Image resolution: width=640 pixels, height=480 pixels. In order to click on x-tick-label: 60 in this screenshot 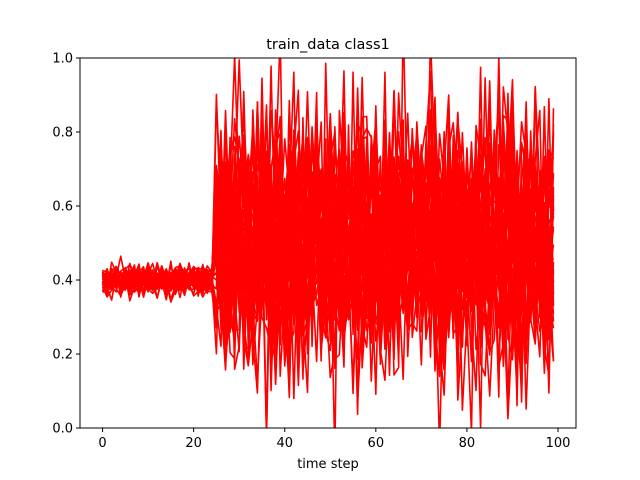, I will do `click(376, 443)`.